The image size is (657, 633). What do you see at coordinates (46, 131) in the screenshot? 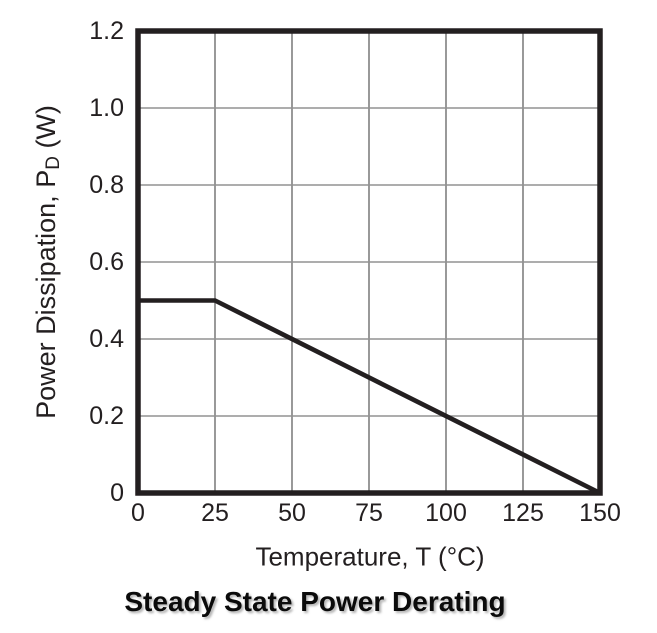
I see `y-axis-title-suffix: (W)` at bounding box center [46, 131].